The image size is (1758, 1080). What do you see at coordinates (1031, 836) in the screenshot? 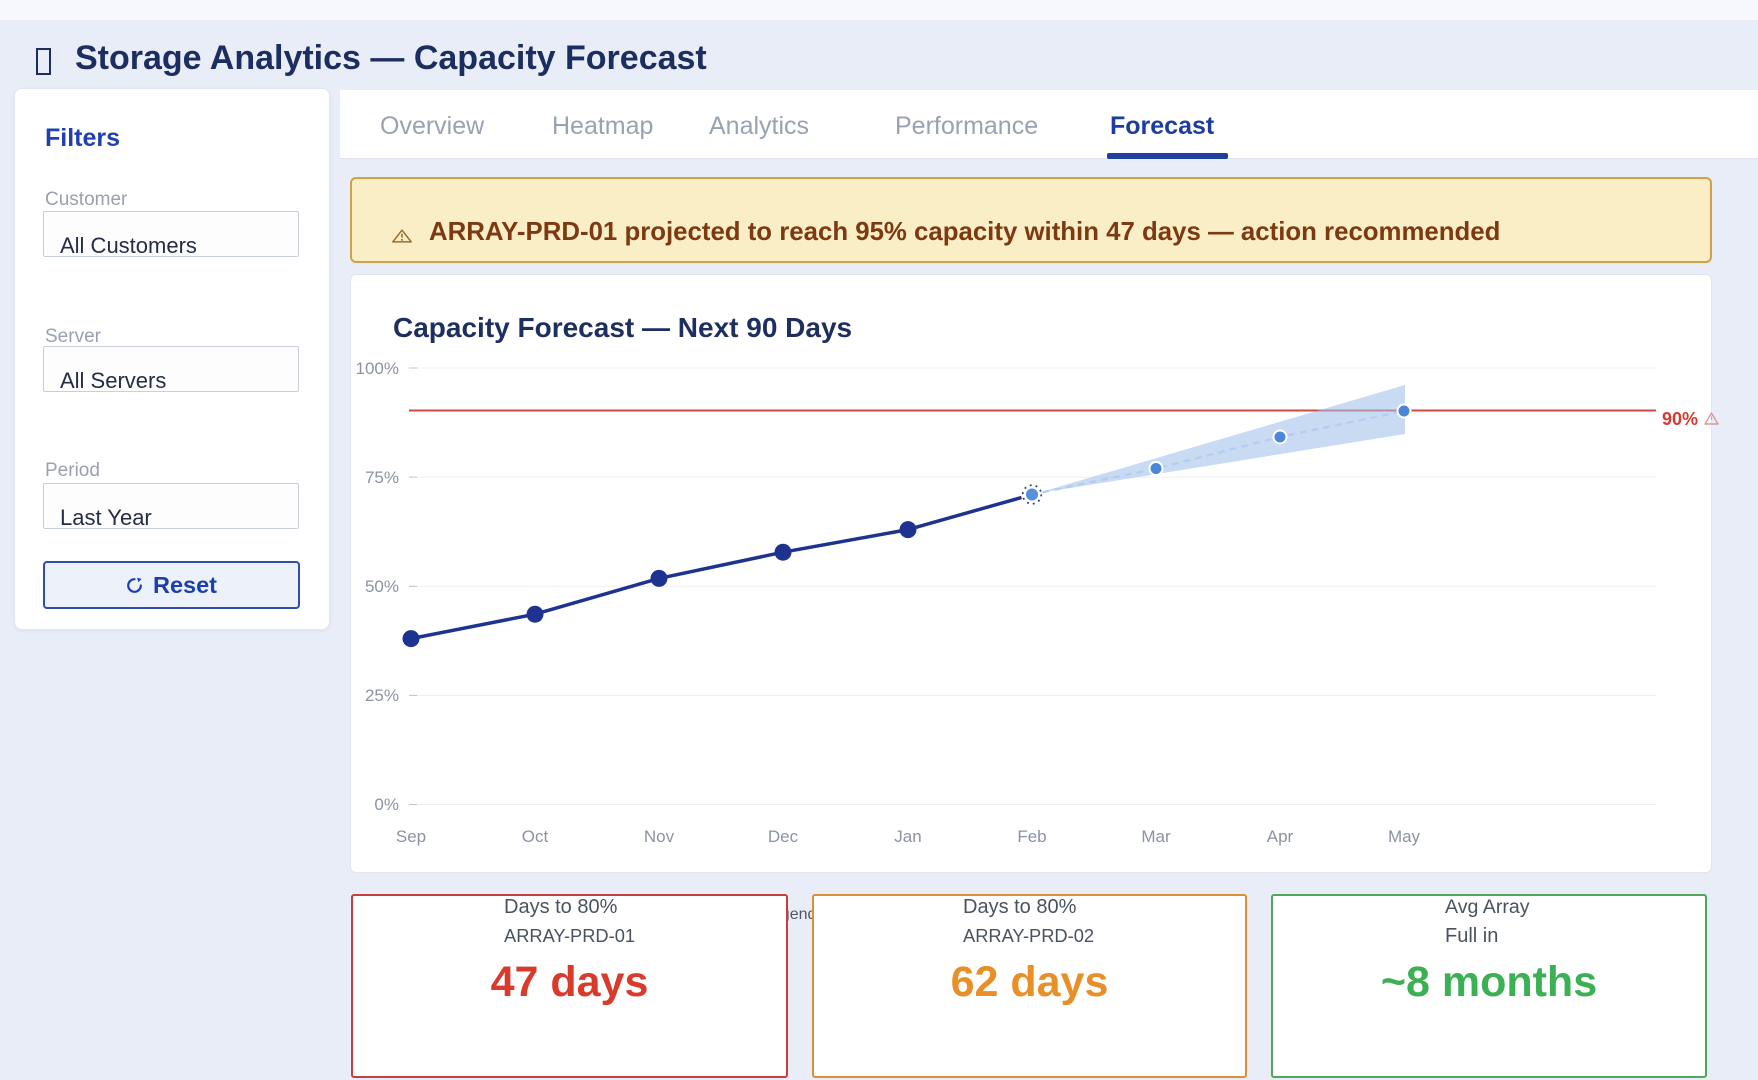
I see `svg-text: Feb` at bounding box center [1031, 836].